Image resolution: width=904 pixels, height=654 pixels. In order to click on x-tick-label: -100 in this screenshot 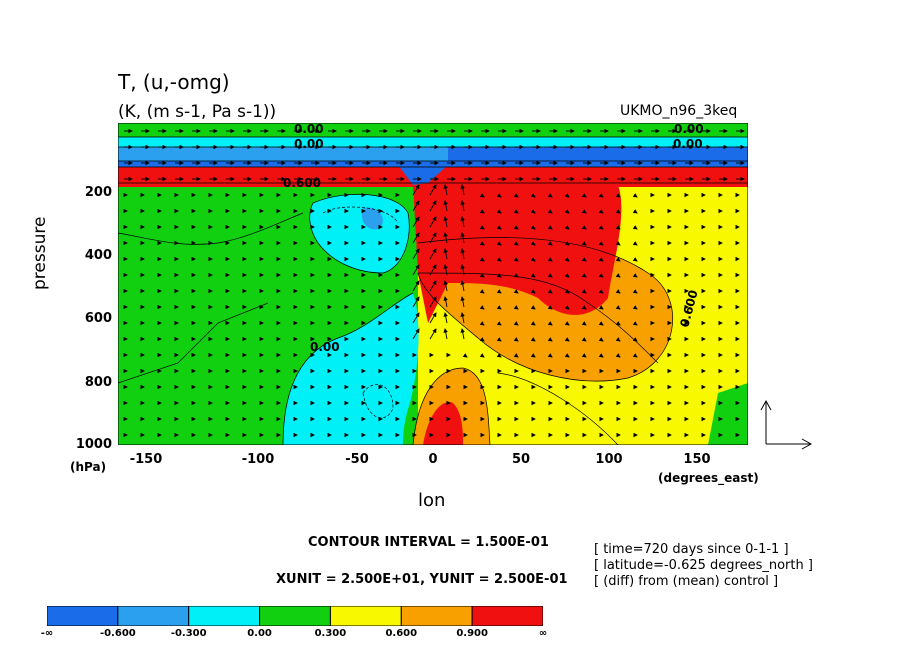, I will do `click(258, 459)`.